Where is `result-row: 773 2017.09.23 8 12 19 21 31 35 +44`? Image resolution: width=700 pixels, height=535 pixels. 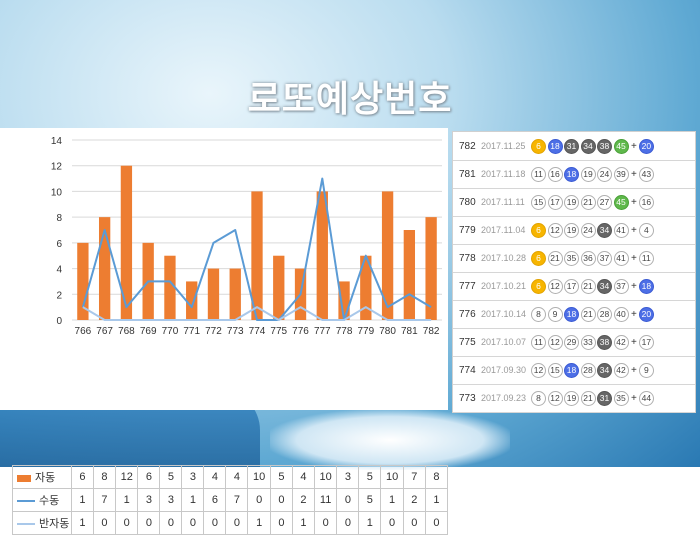
result-row: 773 2017.09.23 8 12 19 21 31 35 +44 is located at coordinates (574, 398).